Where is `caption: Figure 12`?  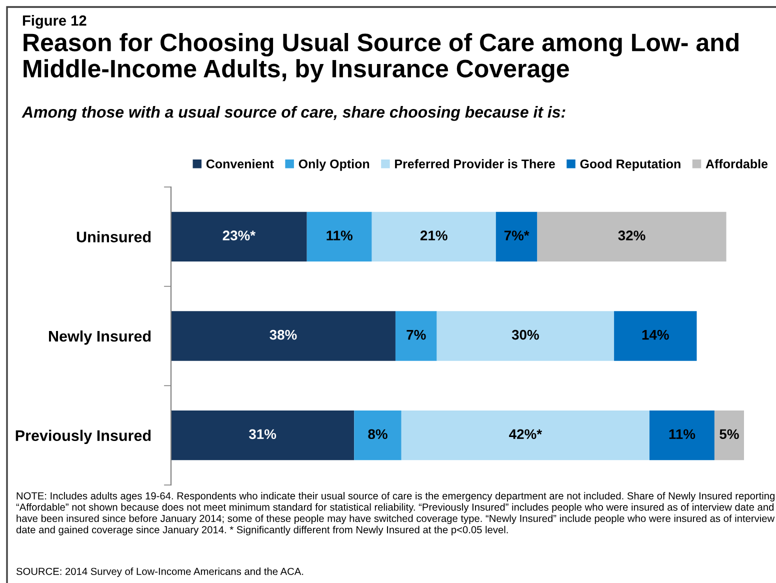 caption: Figure 12 is located at coordinates (54, 22).